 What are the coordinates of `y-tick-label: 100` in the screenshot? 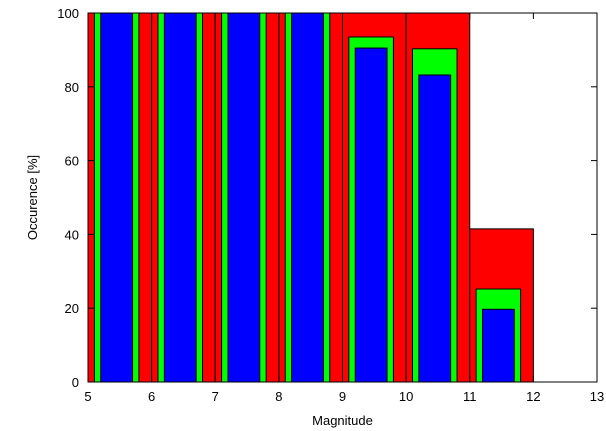 It's located at (68, 13).